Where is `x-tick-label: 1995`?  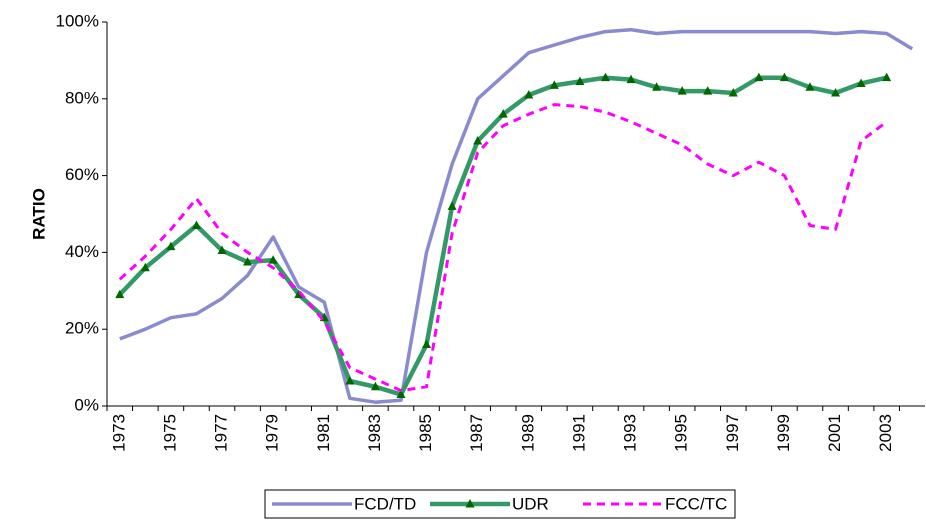
x-tick-label: 1995 is located at coordinates (681, 433).